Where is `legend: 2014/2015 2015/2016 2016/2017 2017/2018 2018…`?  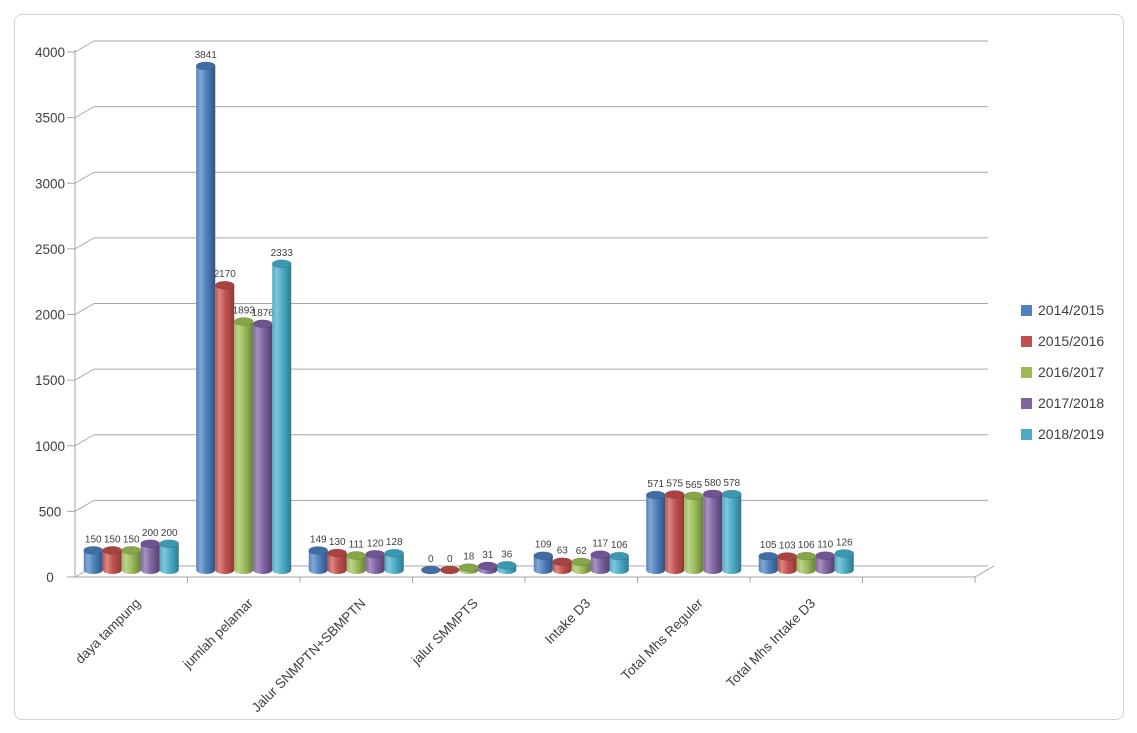 legend: 2014/2015 2015/2016 2016/2017 2017/2018 2018… is located at coordinates (1062, 372).